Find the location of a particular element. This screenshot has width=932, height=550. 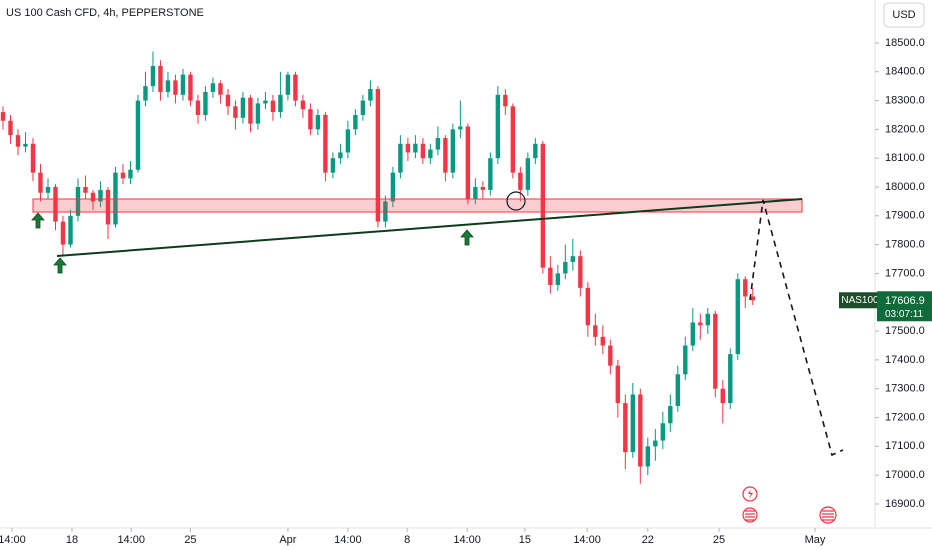

currency-label: USD is located at coordinates (903, 15).